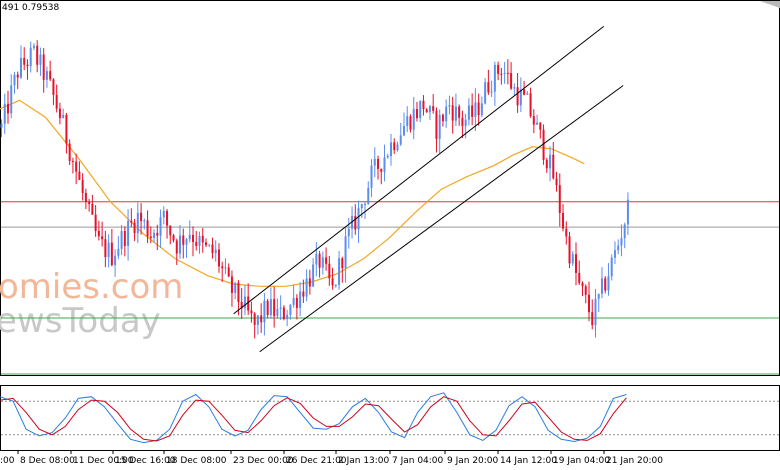  Describe the element at coordinates (473, 461) in the screenshot. I see `x-tick-label: 9 Jan 20:00` at that location.